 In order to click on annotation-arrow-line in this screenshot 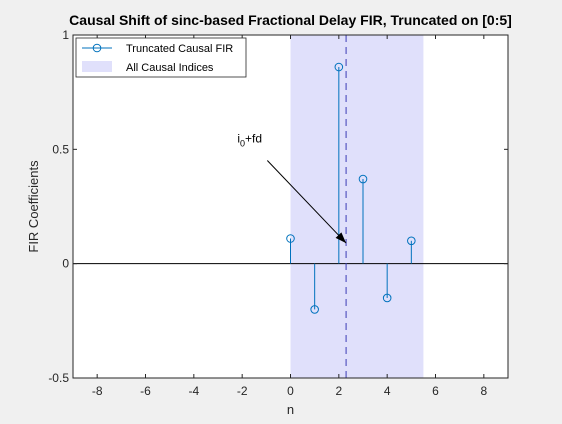, I will do `click(306, 202)`.